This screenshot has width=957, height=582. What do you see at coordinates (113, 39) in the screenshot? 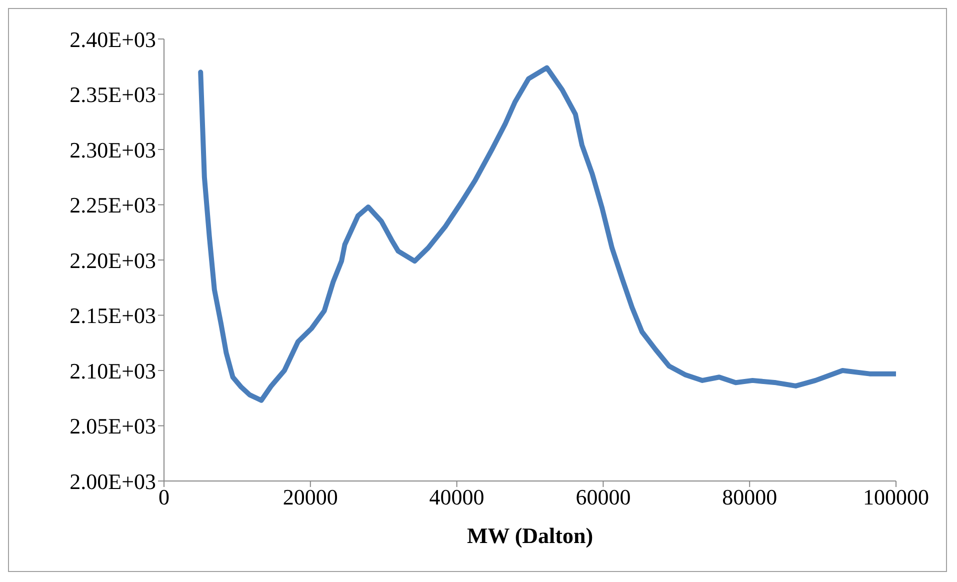
I see `y-tick-label: 2.40E+03` at bounding box center [113, 39].